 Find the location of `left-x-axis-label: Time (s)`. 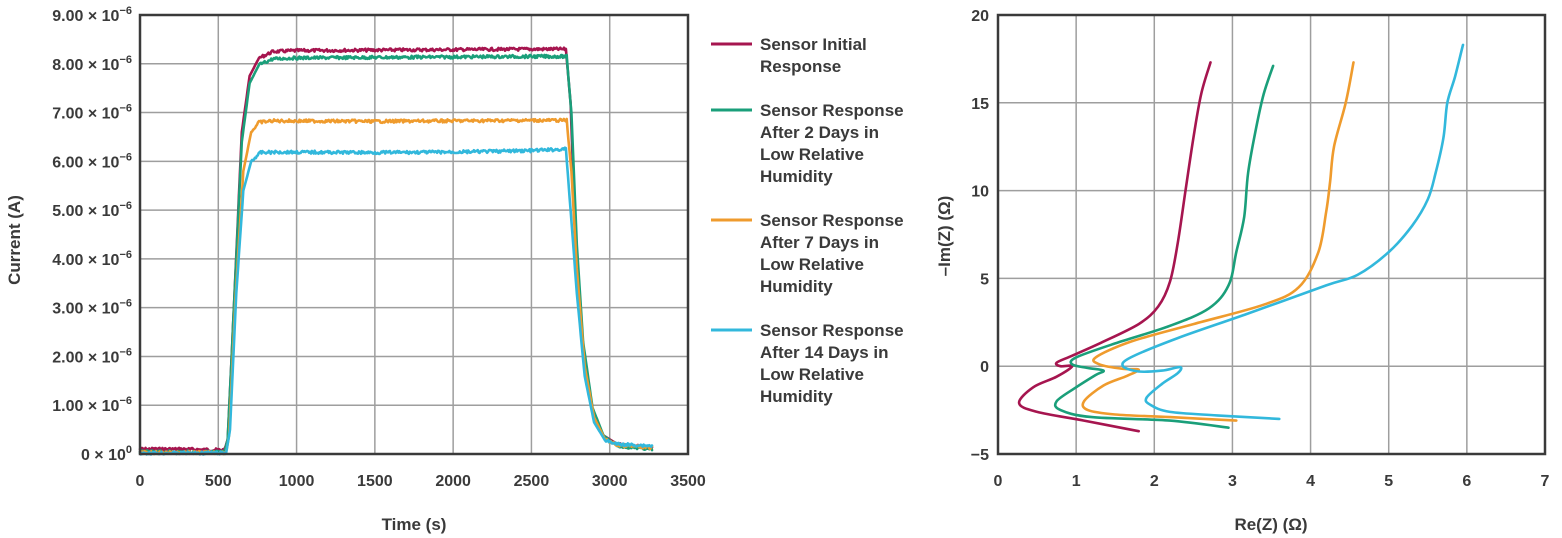

left-x-axis-label: Time (s) is located at coordinates (414, 524).